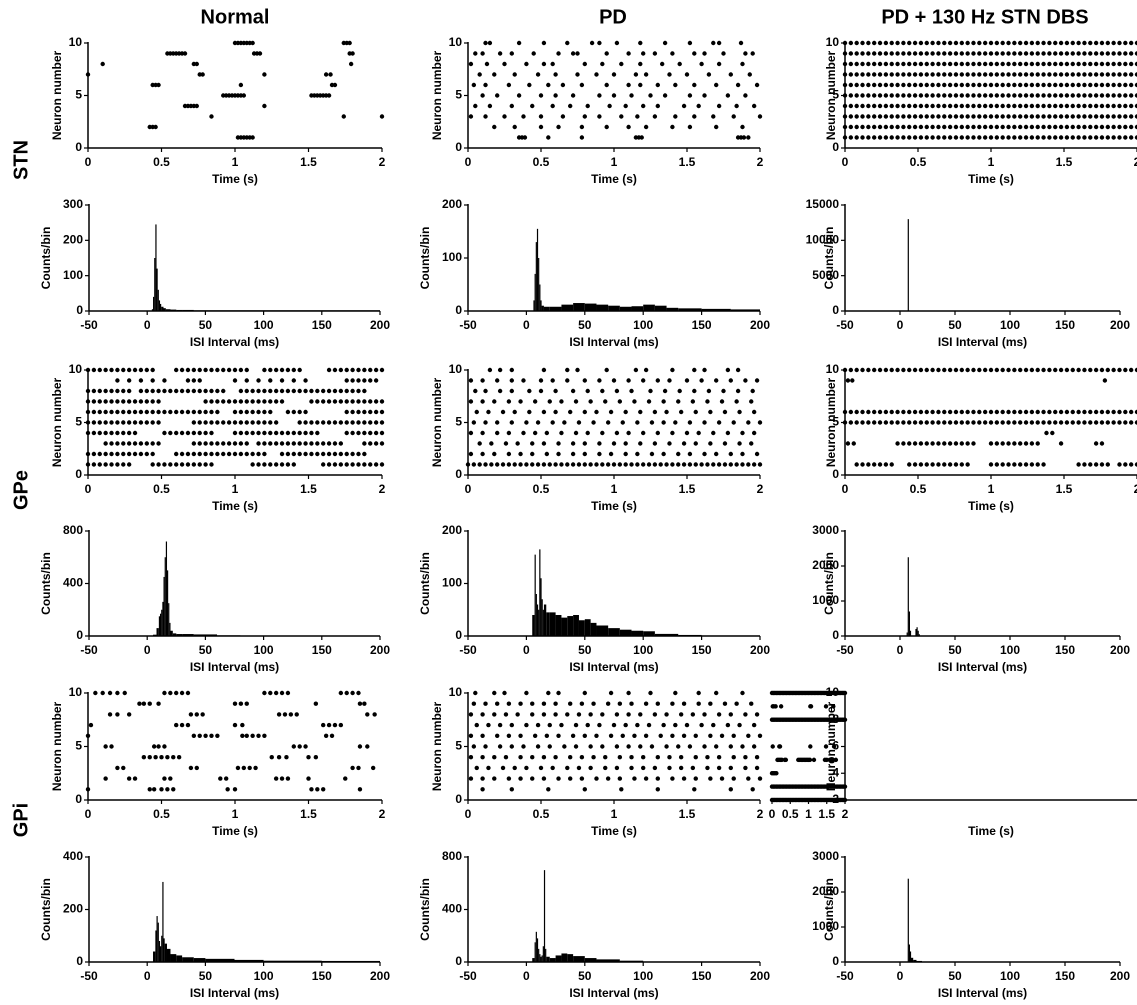 This screenshot has height=1005, width=1137. I want to click on y-tick-label: 0, so click(835, 474).